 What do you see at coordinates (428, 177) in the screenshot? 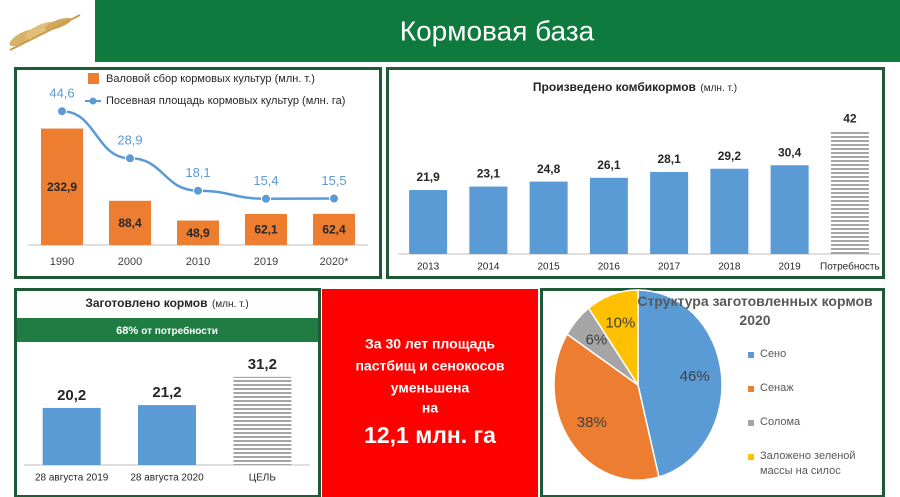
I see `data-label: 21,9` at bounding box center [428, 177].